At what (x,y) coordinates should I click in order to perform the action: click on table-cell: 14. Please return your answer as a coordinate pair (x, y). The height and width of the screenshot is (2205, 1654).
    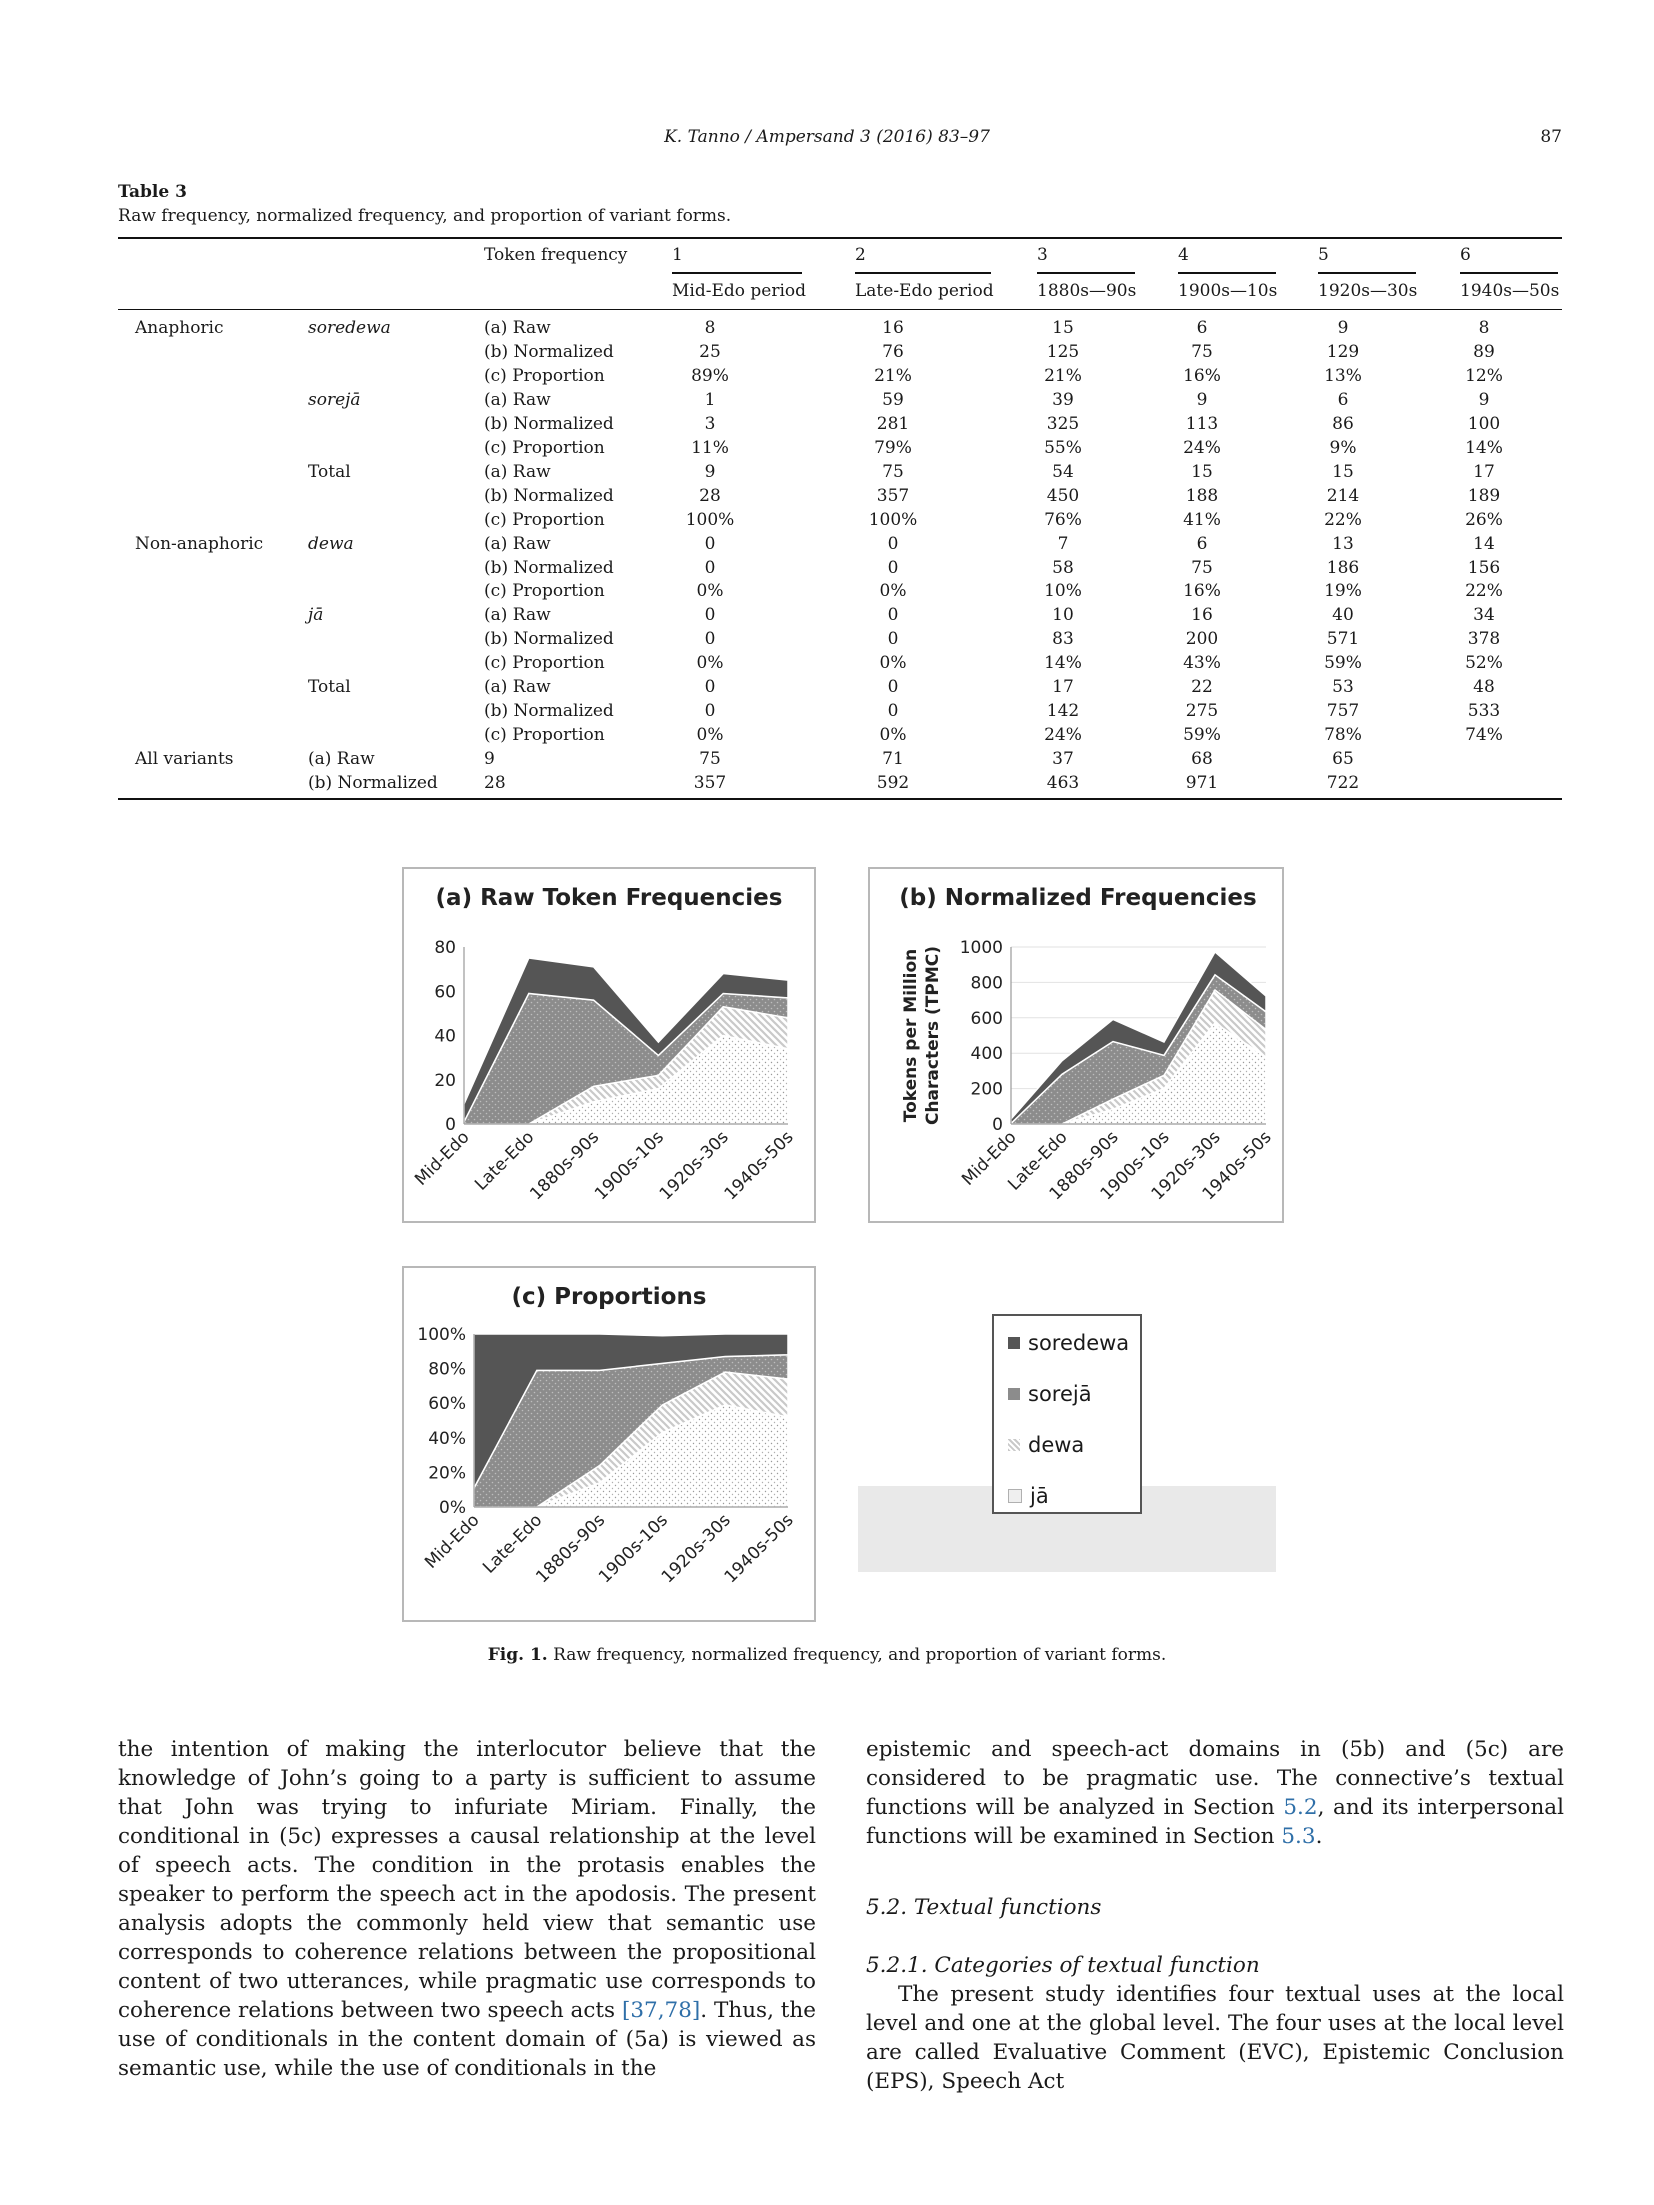
    Looking at the image, I should click on (1484, 543).